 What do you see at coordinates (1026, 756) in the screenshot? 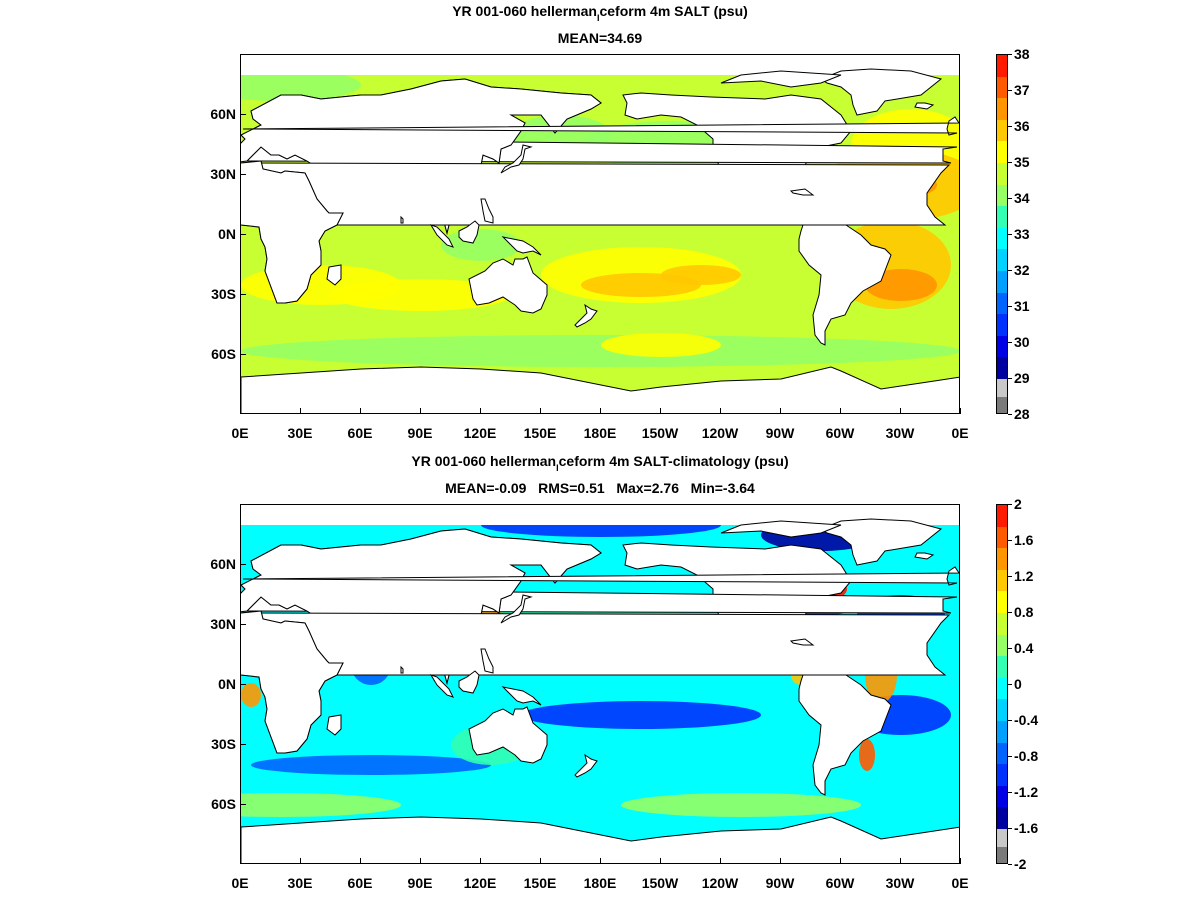
I see `colorbar-label: -0.8` at bounding box center [1026, 756].